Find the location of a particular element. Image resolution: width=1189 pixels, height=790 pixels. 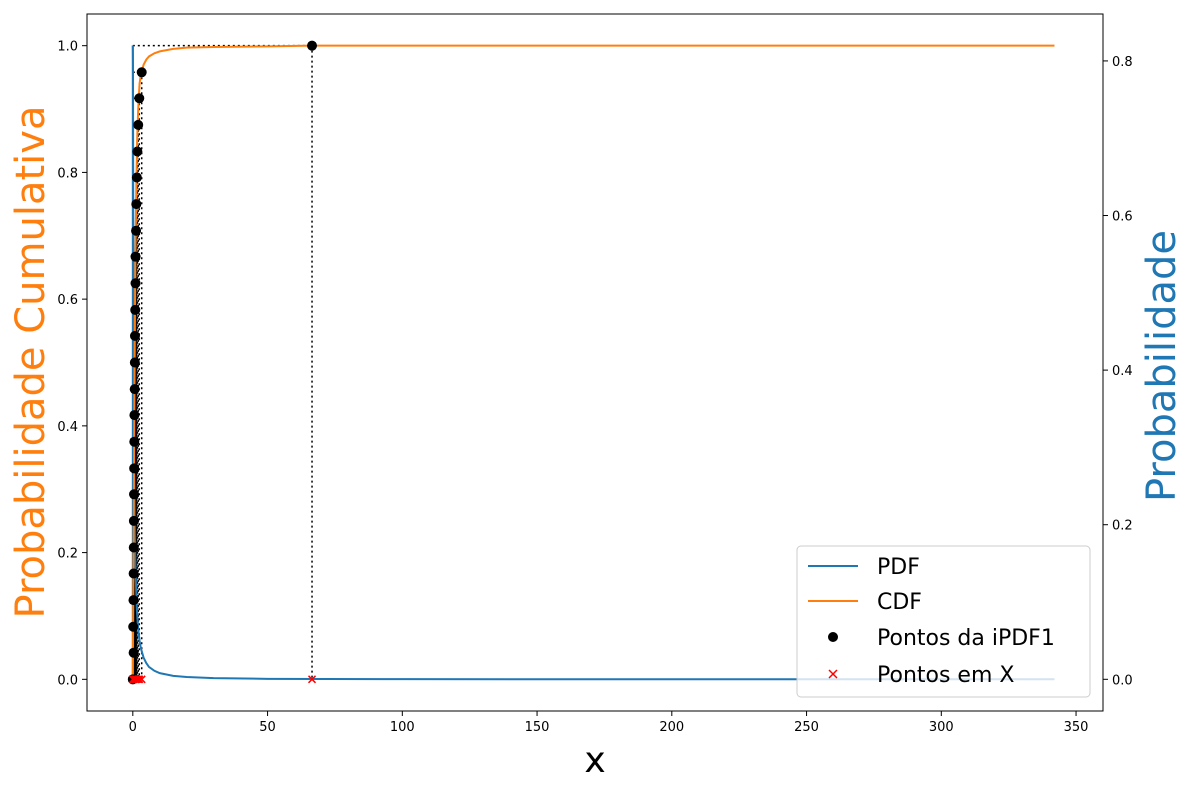

x-tick-label: 300 is located at coordinates (941, 727).